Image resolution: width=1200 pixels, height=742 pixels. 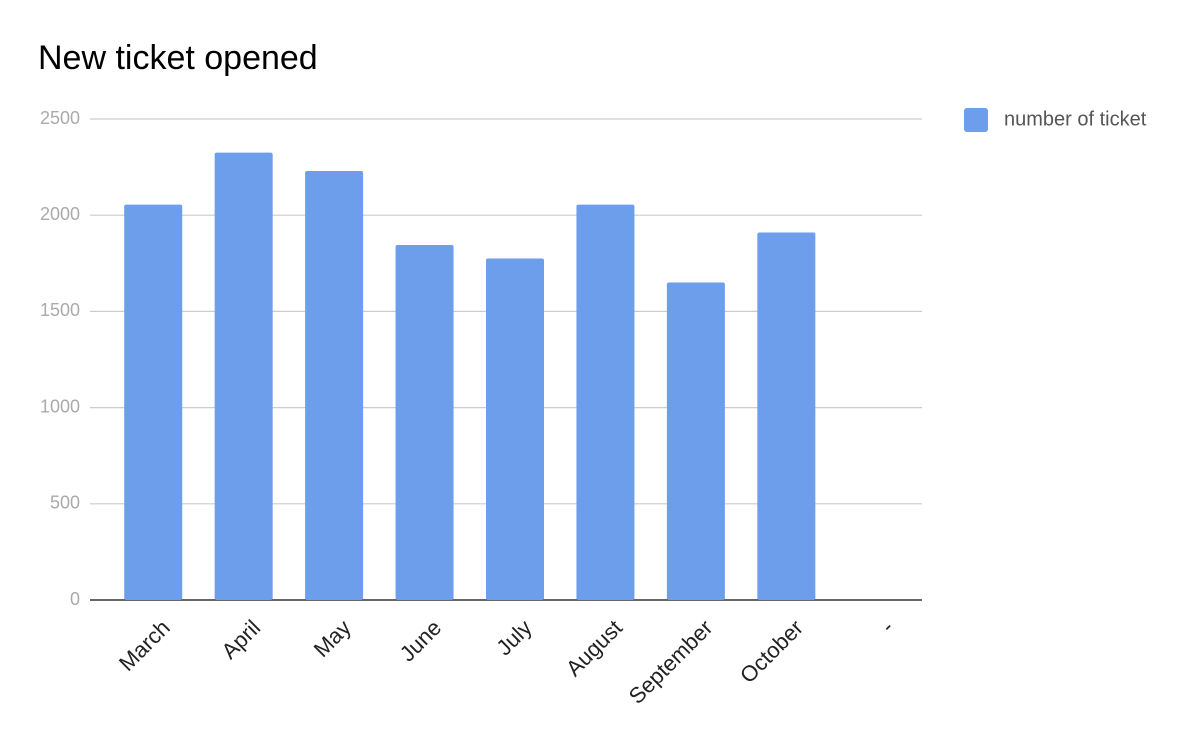 What do you see at coordinates (976, 120) in the screenshot?
I see `legend-swatch` at bounding box center [976, 120].